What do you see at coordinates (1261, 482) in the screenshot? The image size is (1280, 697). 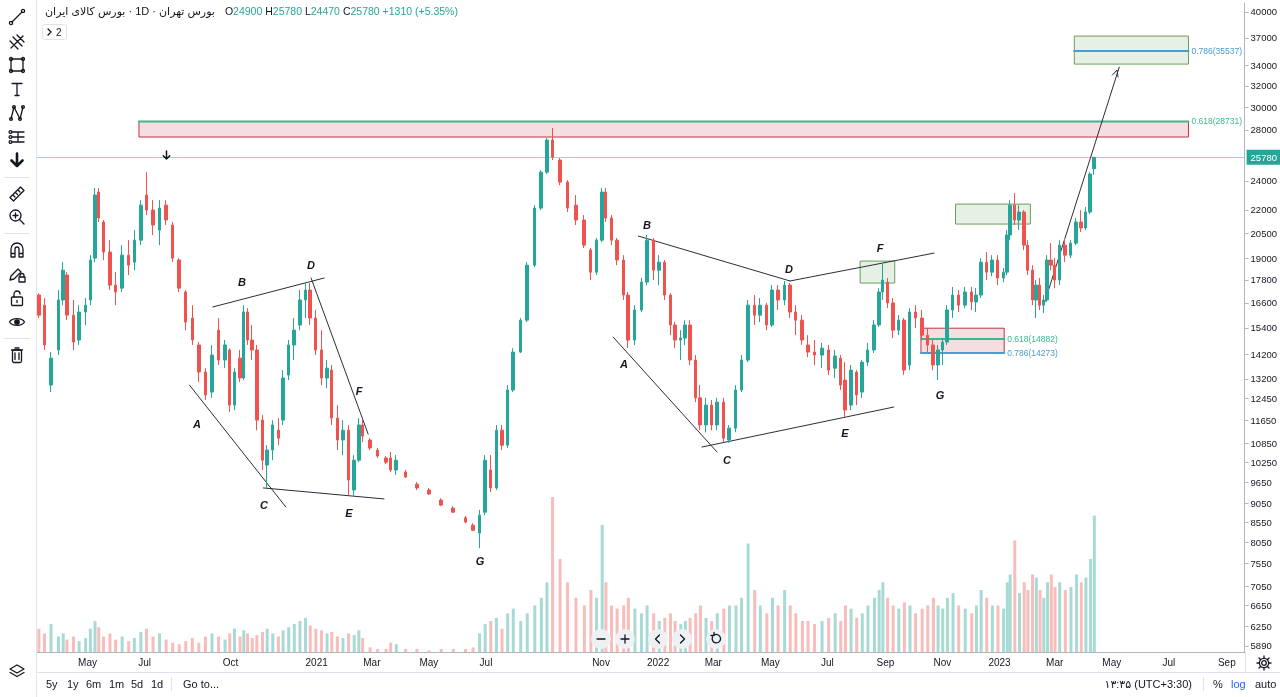 I see `y-tick-label: 9650` at bounding box center [1261, 482].